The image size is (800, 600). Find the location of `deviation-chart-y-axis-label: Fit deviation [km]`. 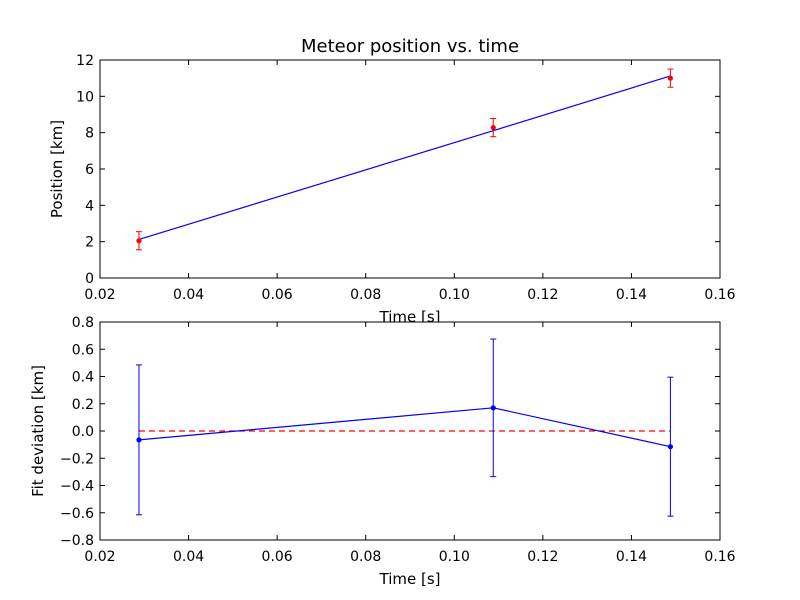

deviation-chart-y-axis-label: Fit deviation [km] is located at coordinates (38, 431).